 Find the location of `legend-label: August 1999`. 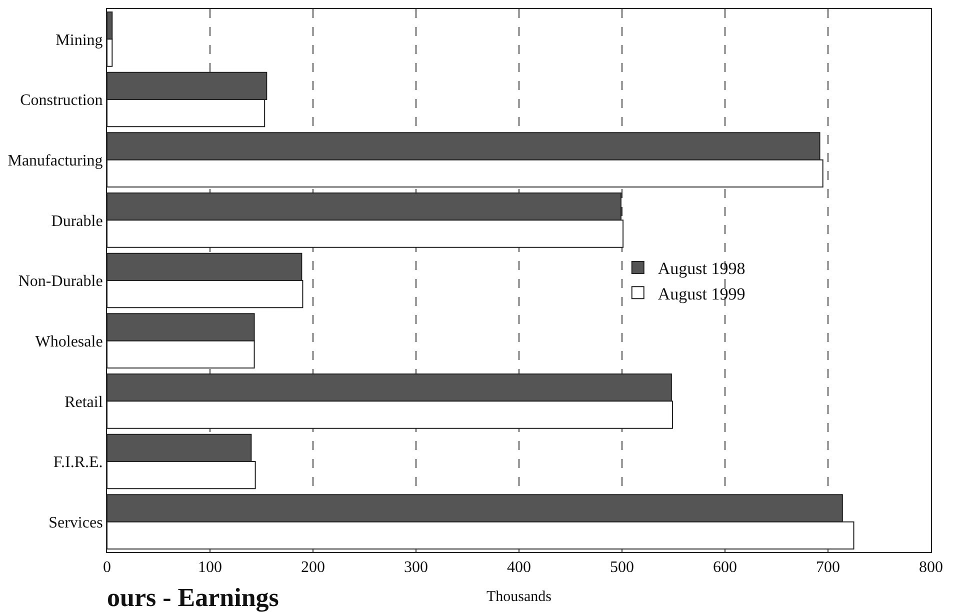

legend-label: August 1999 is located at coordinates (702, 294).